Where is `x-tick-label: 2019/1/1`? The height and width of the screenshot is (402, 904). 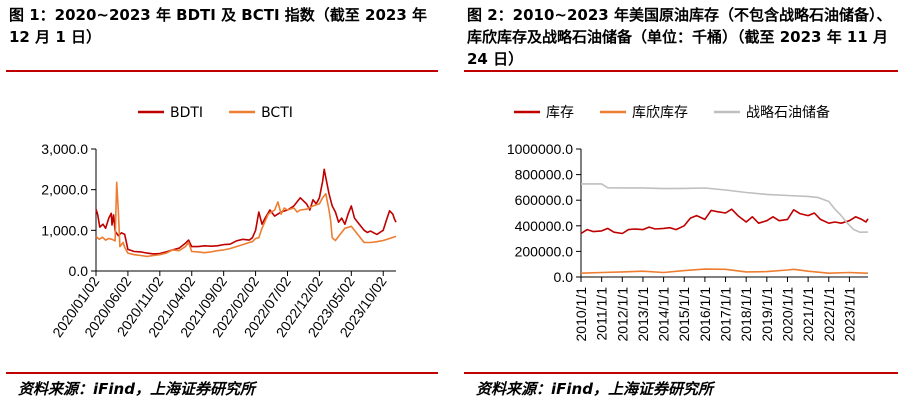 x-tick-label: 2019/1/1 is located at coordinates (767, 314).